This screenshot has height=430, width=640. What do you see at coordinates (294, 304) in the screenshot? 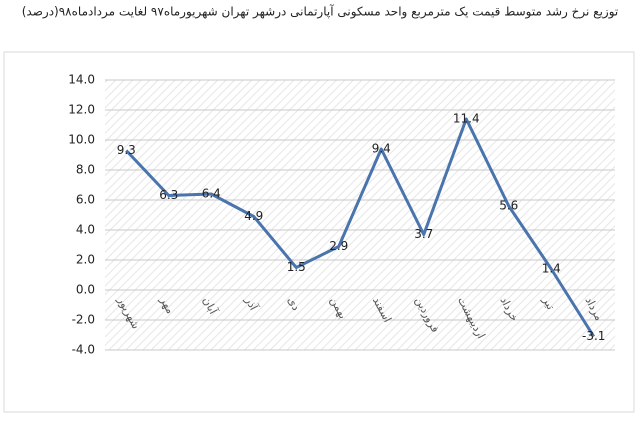
I see `x-tick-label: دی` at bounding box center [294, 304].